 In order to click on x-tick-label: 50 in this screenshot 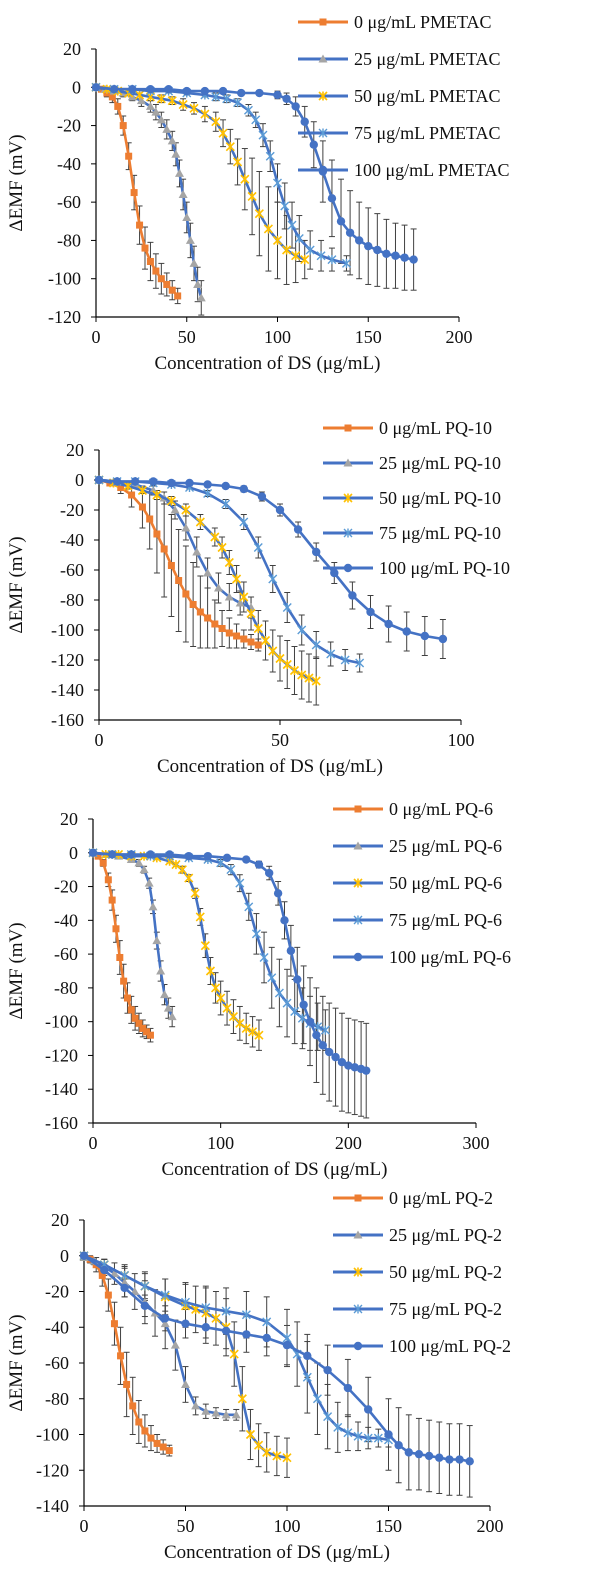, I will do `click(280, 740)`.